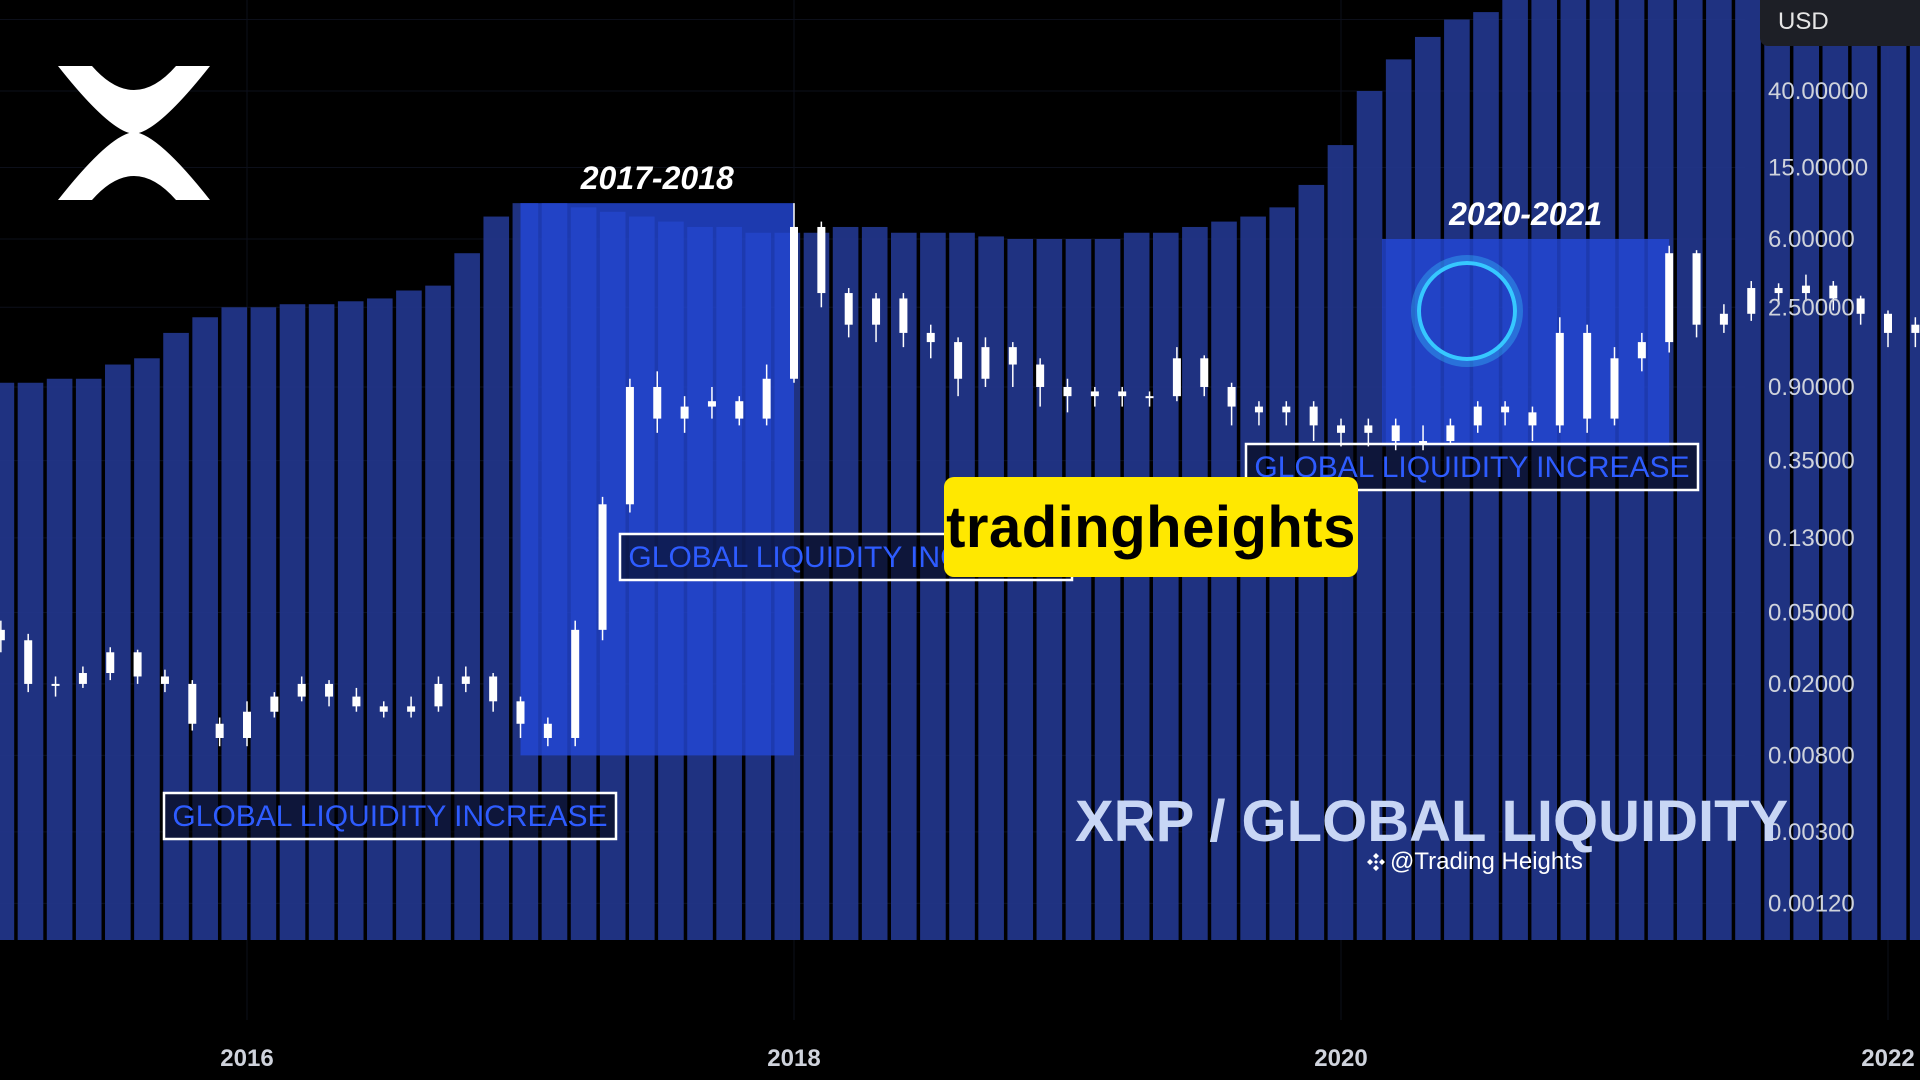 The image size is (1920, 1080). Describe the element at coordinates (1811, 755) in the screenshot. I see `y-tick-label: 0.00800` at that location.